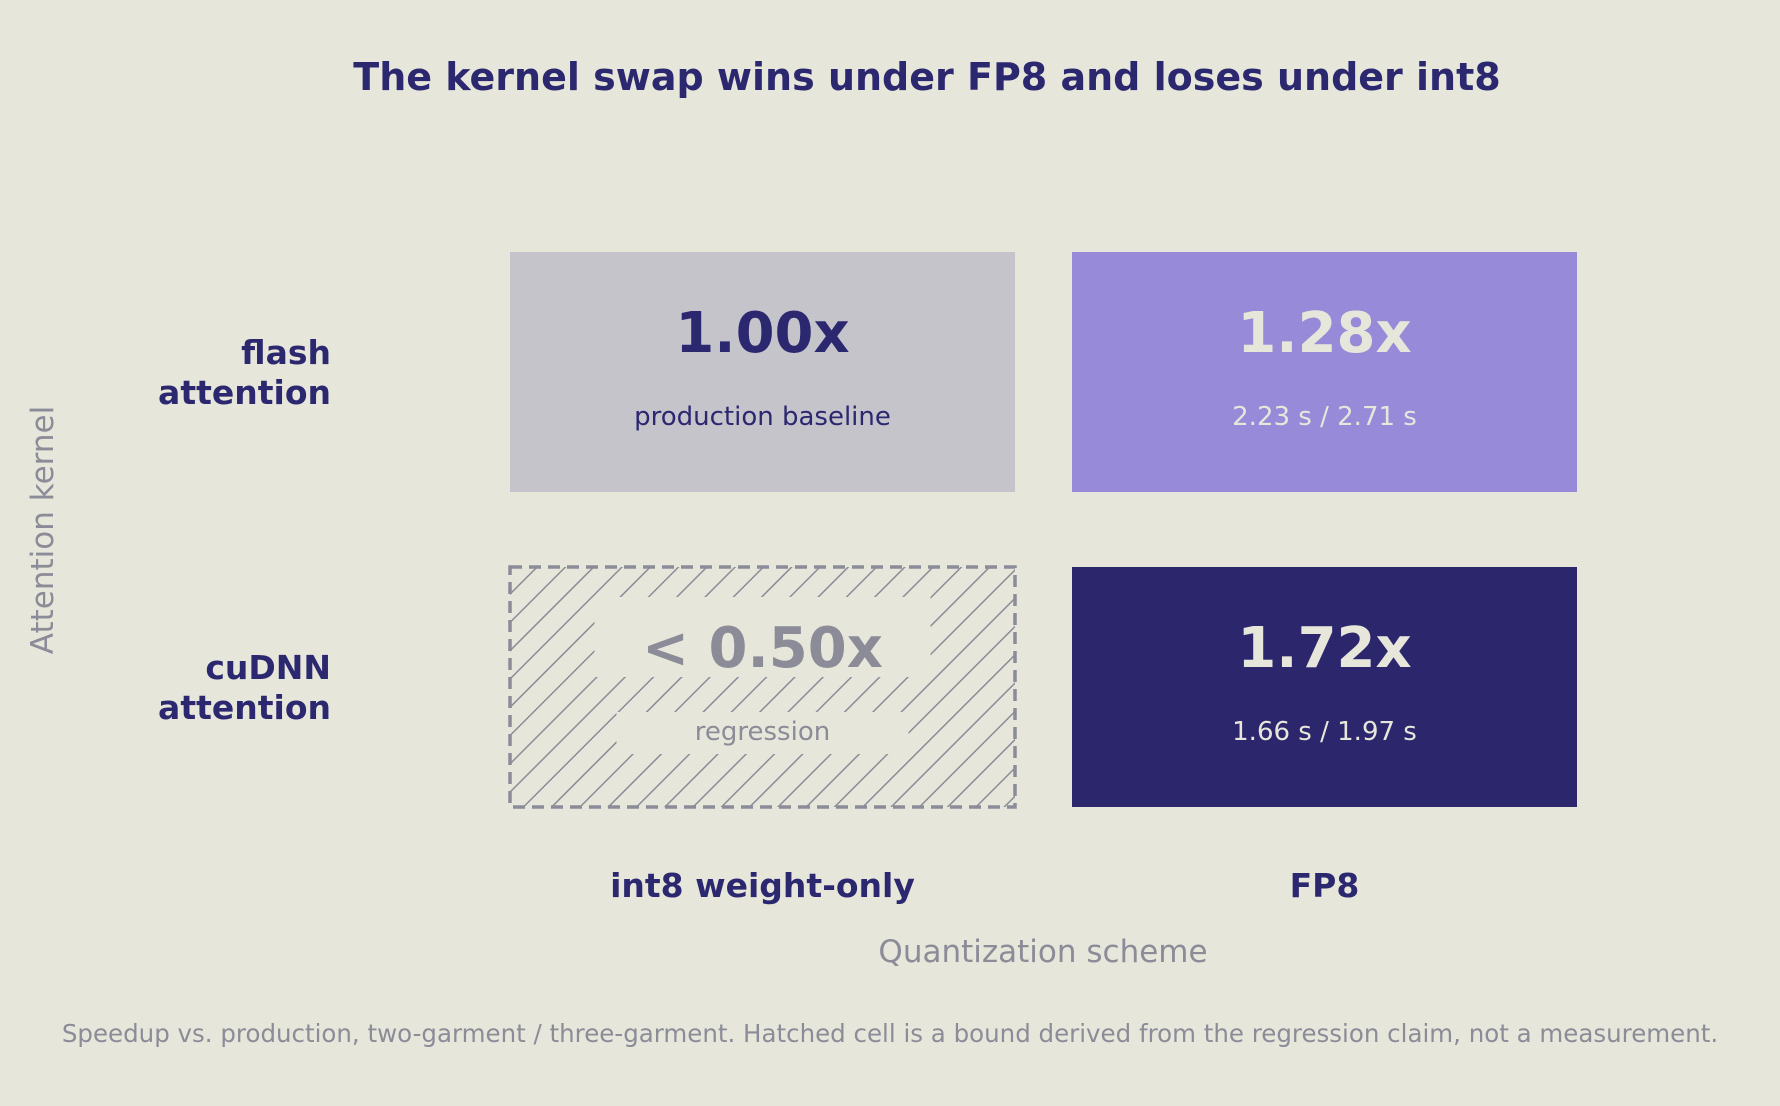  What do you see at coordinates (762, 648) in the screenshot?
I see `cell-value-label: < 0.50x` at bounding box center [762, 648].